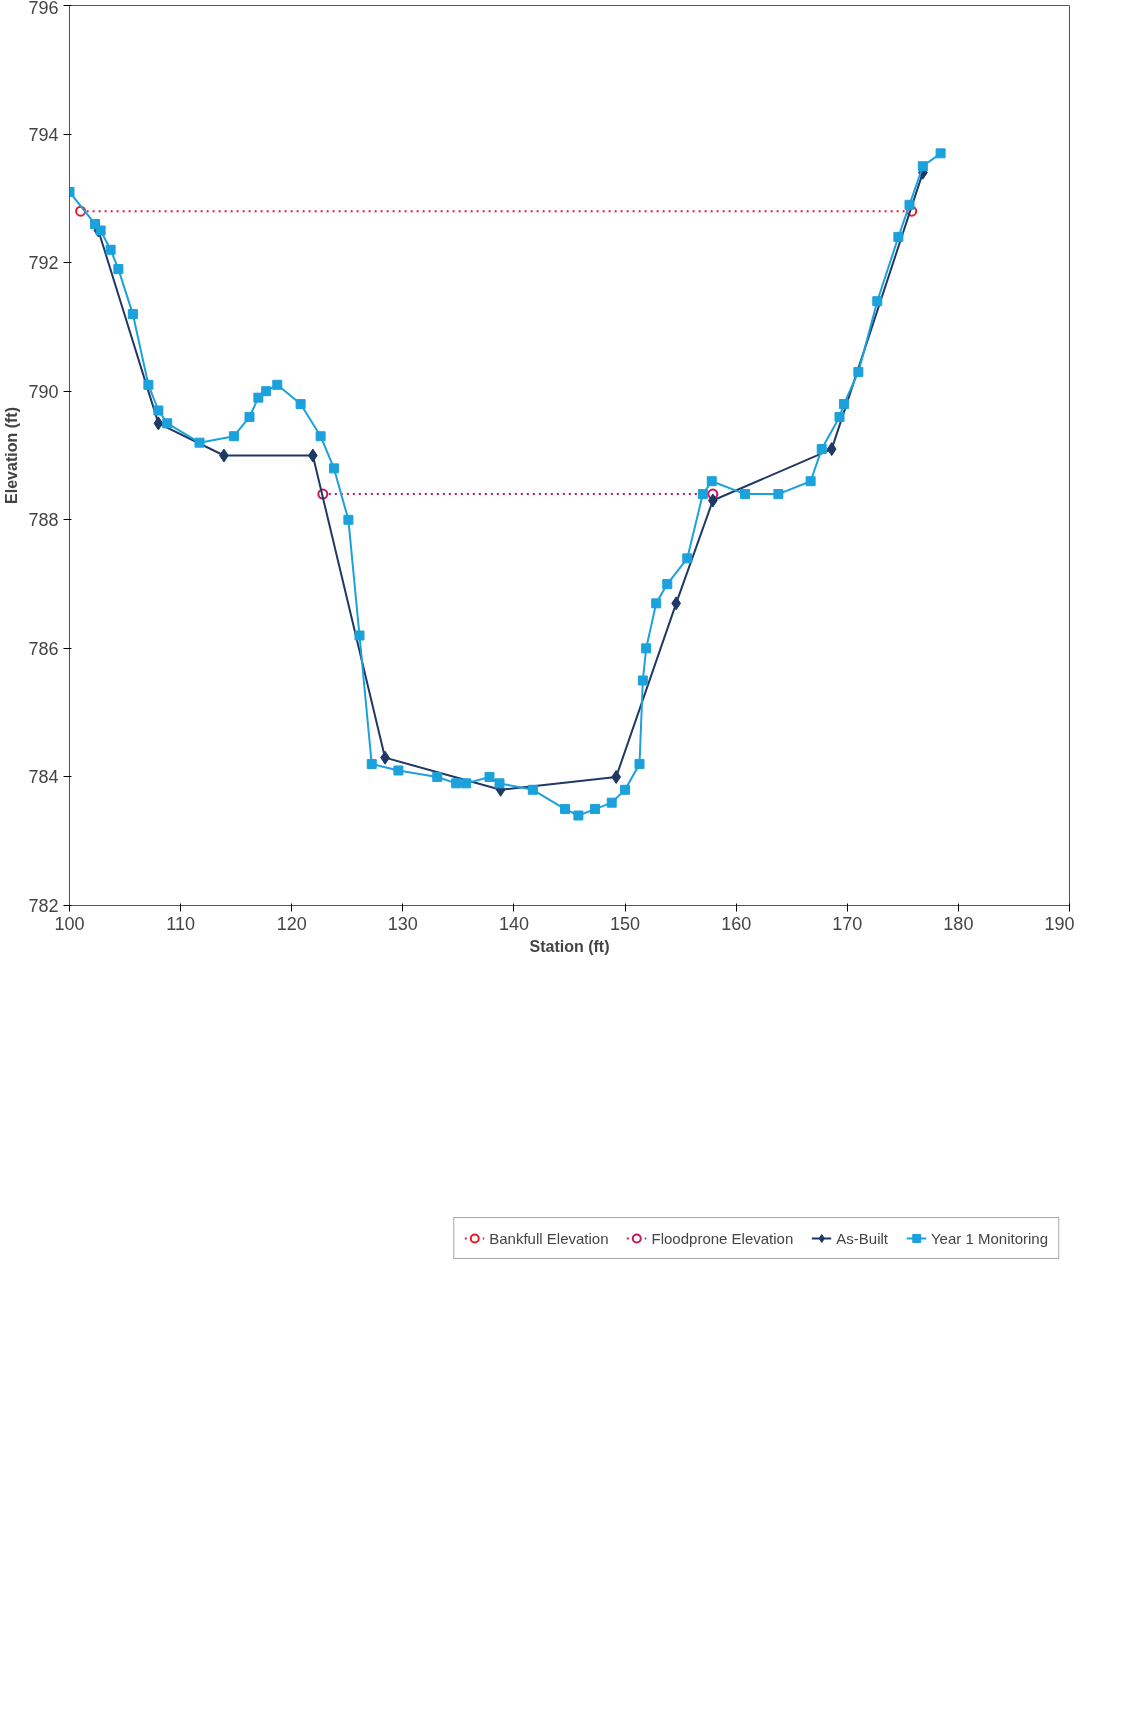 The width and height of the screenshot is (1133, 1733). What do you see at coordinates (69, 923) in the screenshot?
I see `x-tick-label: 100` at bounding box center [69, 923].